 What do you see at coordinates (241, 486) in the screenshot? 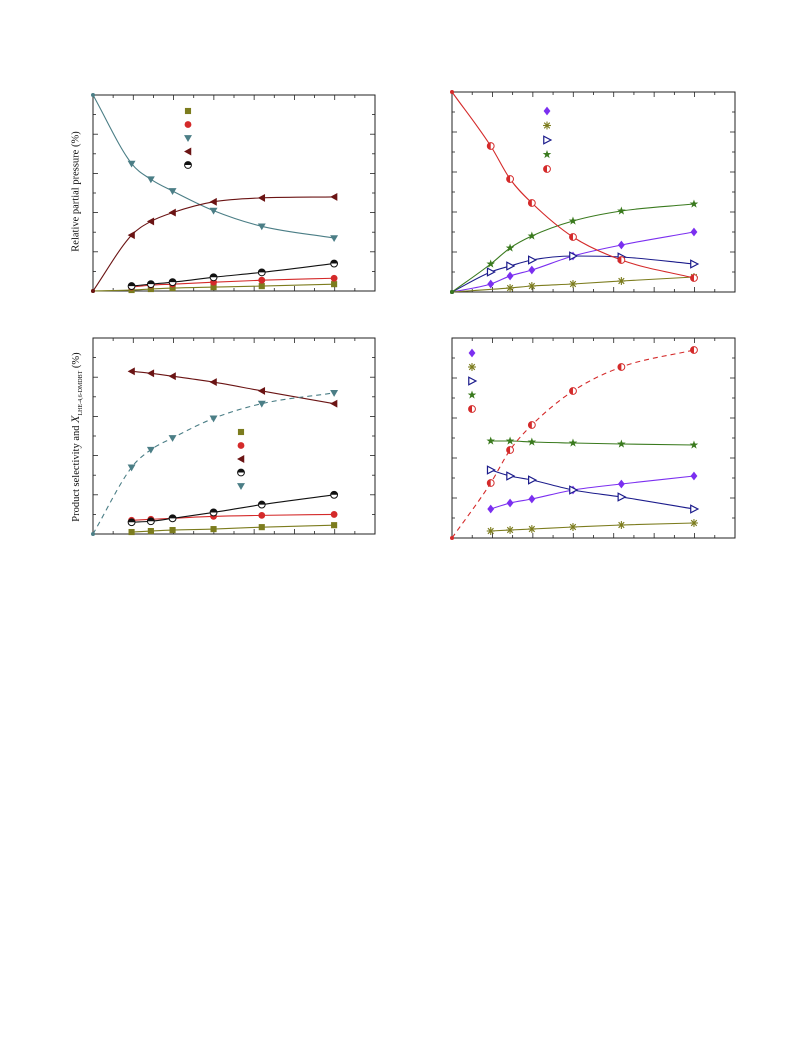
I see `legend-marker-teal` at bounding box center [241, 486].